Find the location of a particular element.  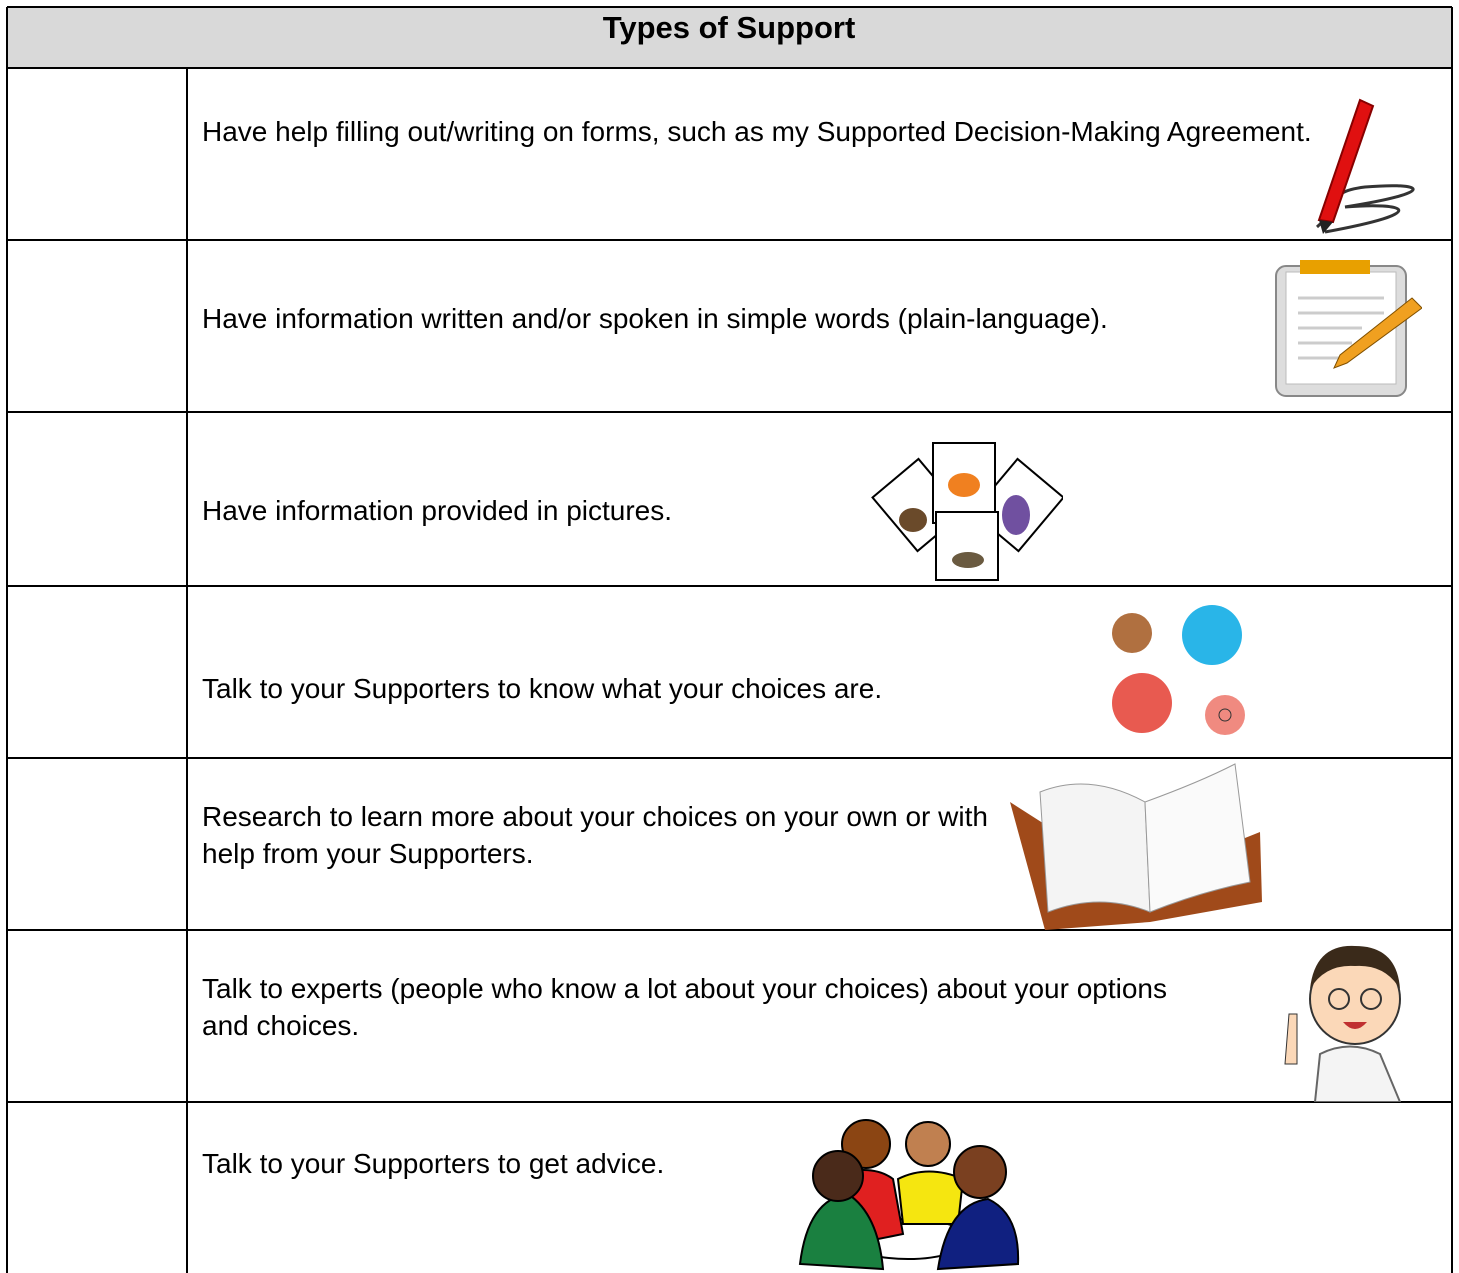

pen-icon is located at coordinates (1365, 166).